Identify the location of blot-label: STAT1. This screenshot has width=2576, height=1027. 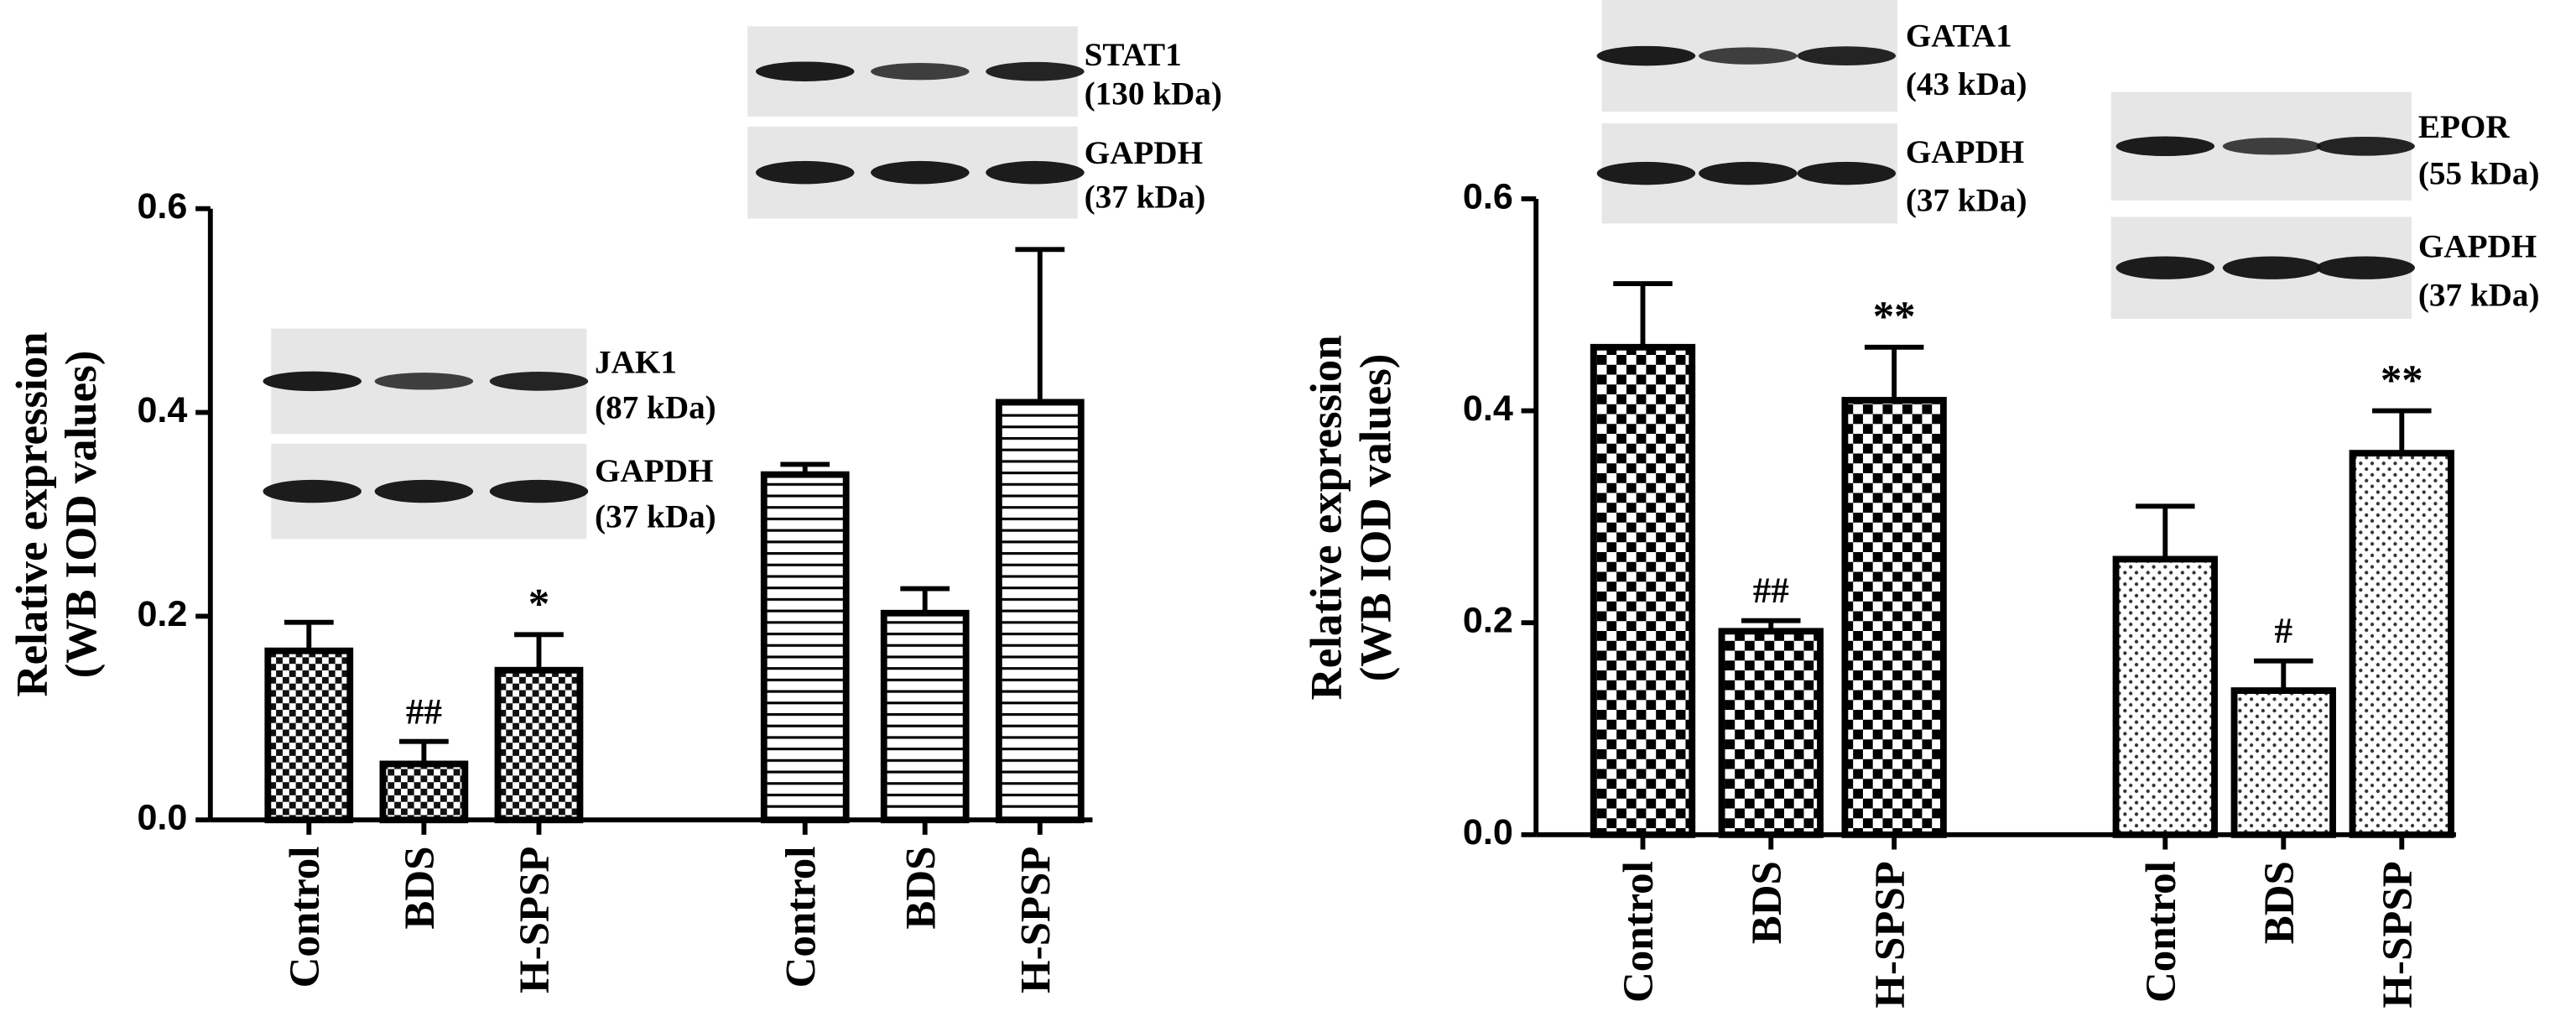
(1133, 55).